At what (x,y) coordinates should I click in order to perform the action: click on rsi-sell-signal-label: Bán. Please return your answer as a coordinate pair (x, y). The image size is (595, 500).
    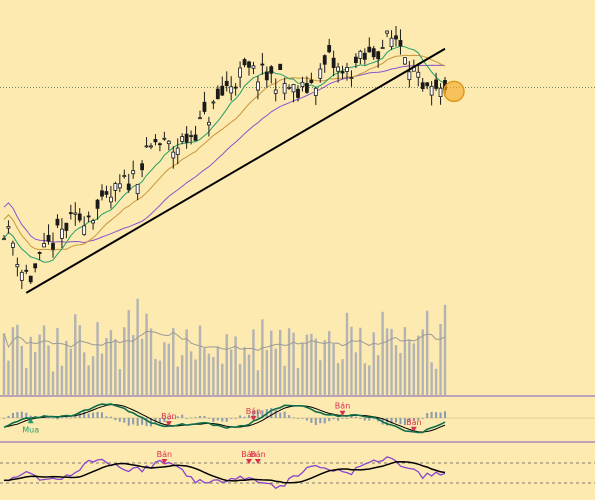
    Looking at the image, I should click on (257, 454).